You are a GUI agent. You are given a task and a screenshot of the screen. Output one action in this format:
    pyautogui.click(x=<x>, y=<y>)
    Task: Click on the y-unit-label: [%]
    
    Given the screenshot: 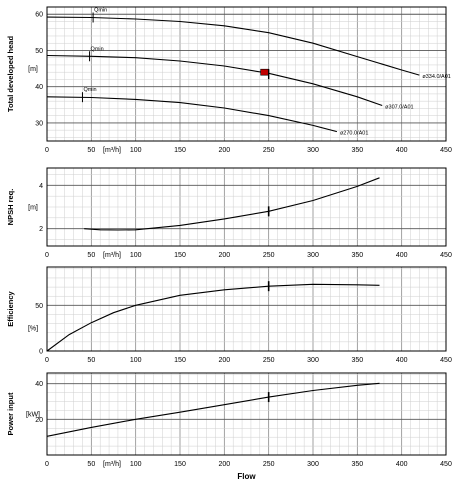 What is the action you would take?
    pyautogui.click(x=33, y=329)
    